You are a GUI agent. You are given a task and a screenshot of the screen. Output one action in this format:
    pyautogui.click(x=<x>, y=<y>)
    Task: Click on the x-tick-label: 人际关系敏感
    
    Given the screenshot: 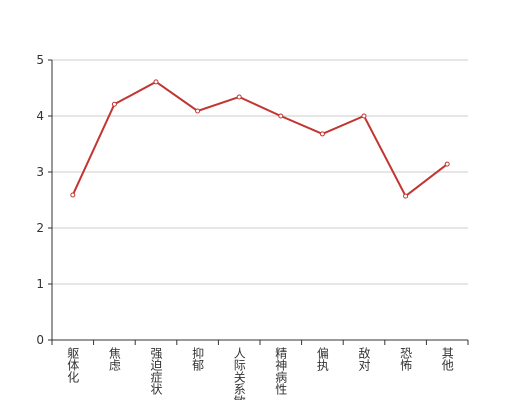 What is the action you would take?
    pyautogui.click(x=239, y=373)
    